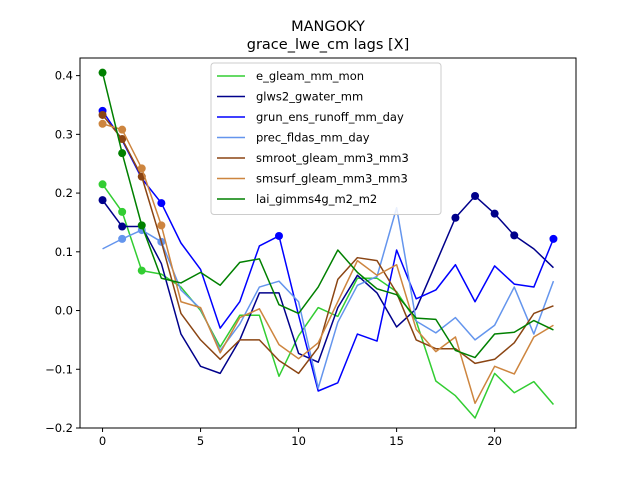 The height and width of the screenshot is (480, 640). What do you see at coordinates (102, 441) in the screenshot?
I see `x-tick-label: 0` at bounding box center [102, 441].